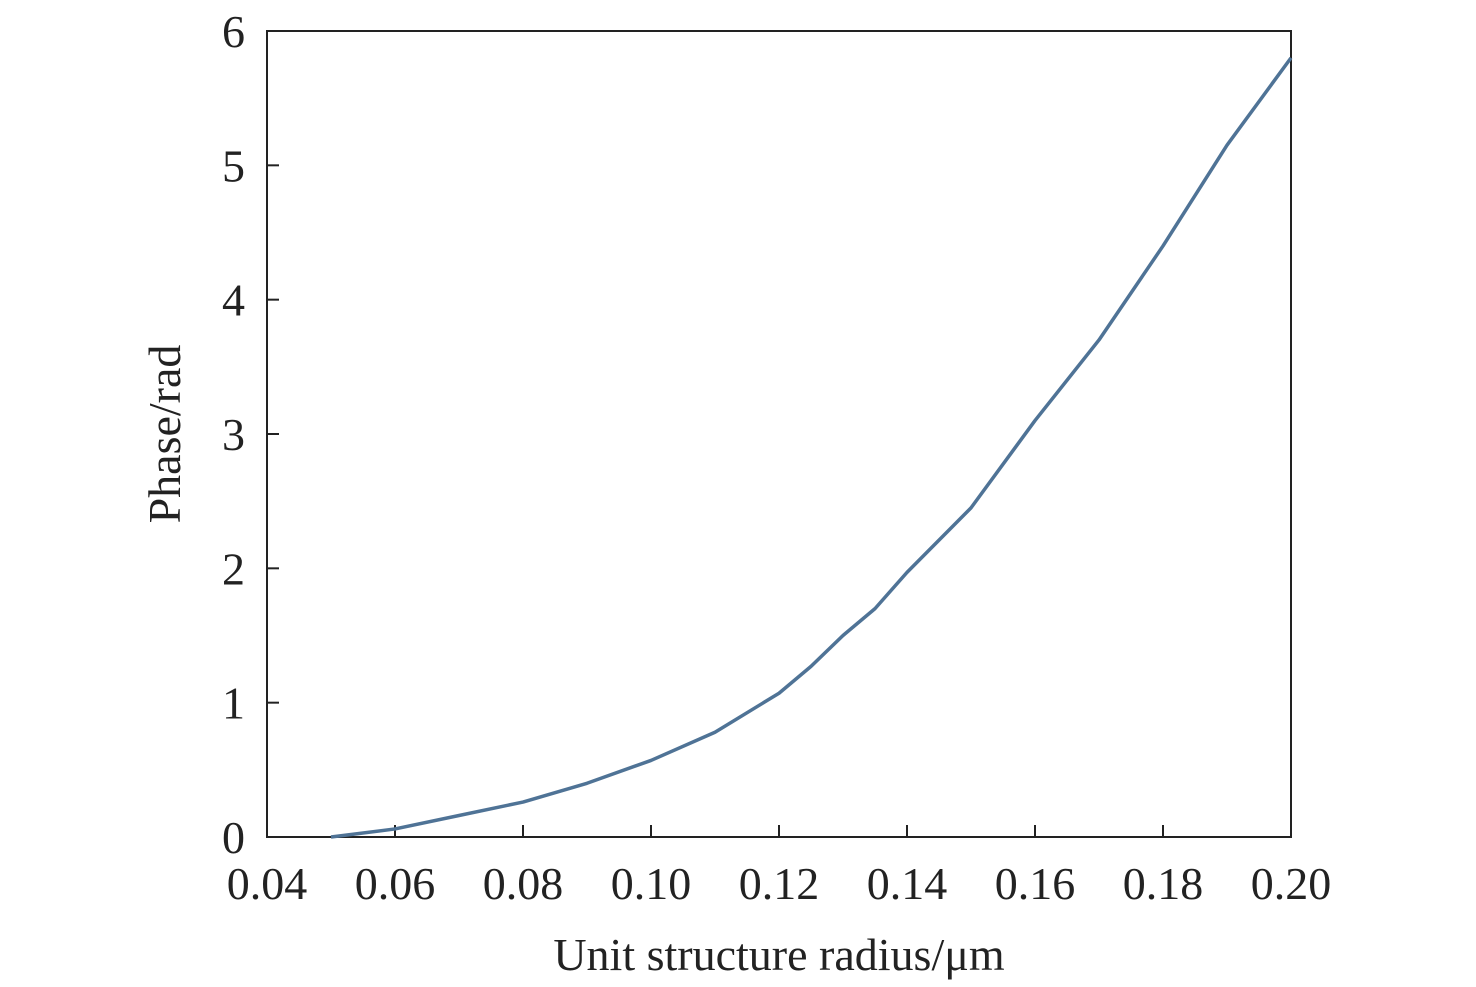 This screenshot has width=1476, height=987. What do you see at coordinates (233, 837) in the screenshot?
I see `y-tick-label: 0` at bounding box center [233, 837].